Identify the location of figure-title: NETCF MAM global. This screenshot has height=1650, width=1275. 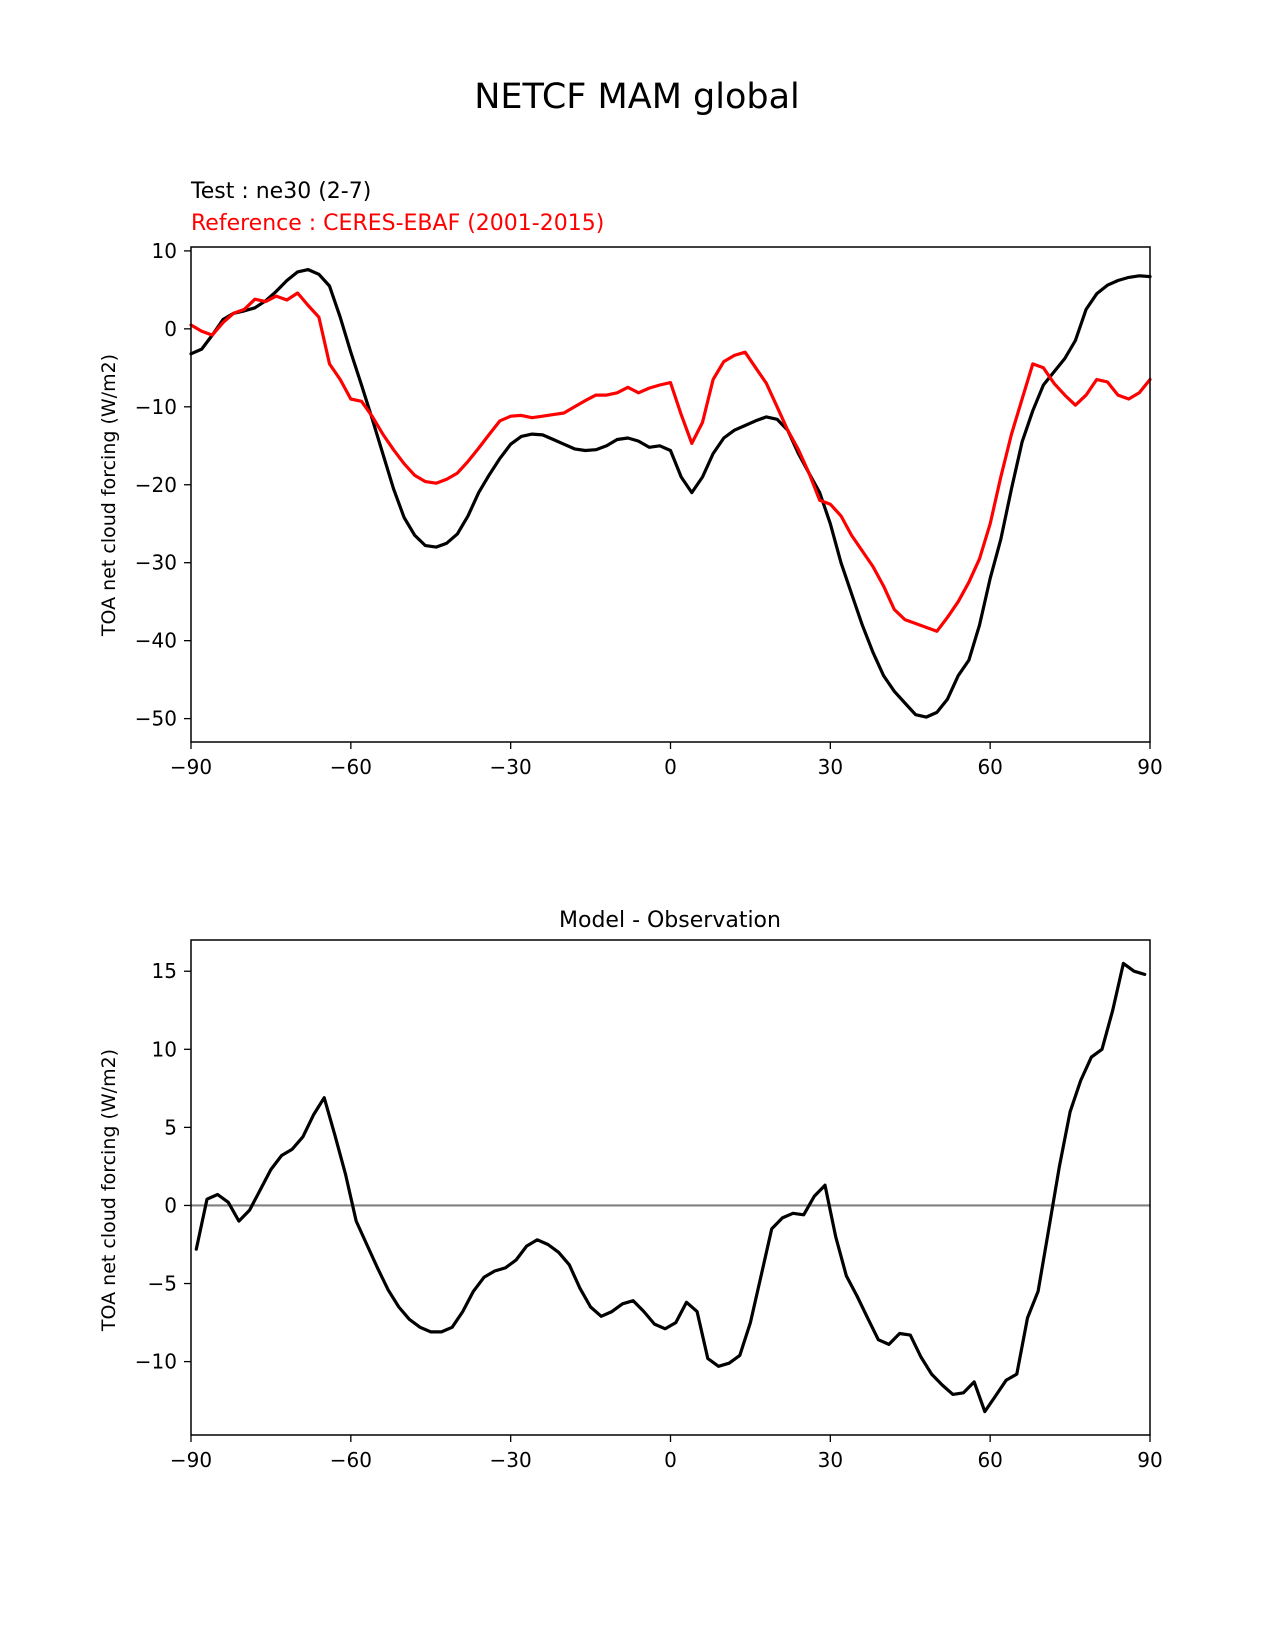
(637, 97).